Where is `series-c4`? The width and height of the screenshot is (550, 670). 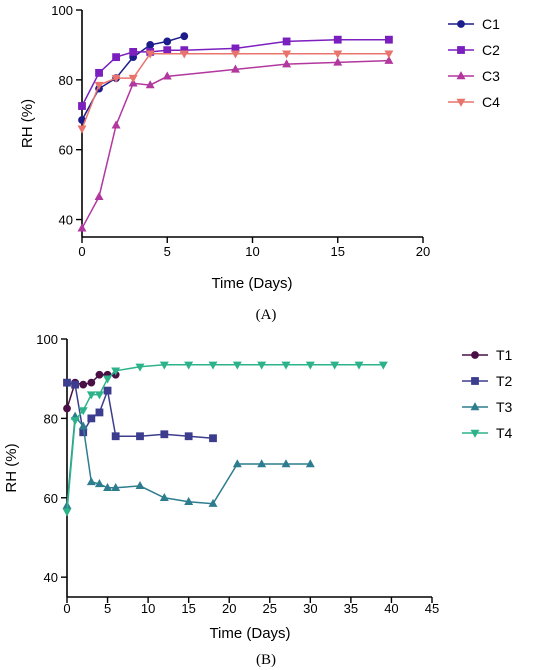 series-c4 is located at coordinates (235, 92).